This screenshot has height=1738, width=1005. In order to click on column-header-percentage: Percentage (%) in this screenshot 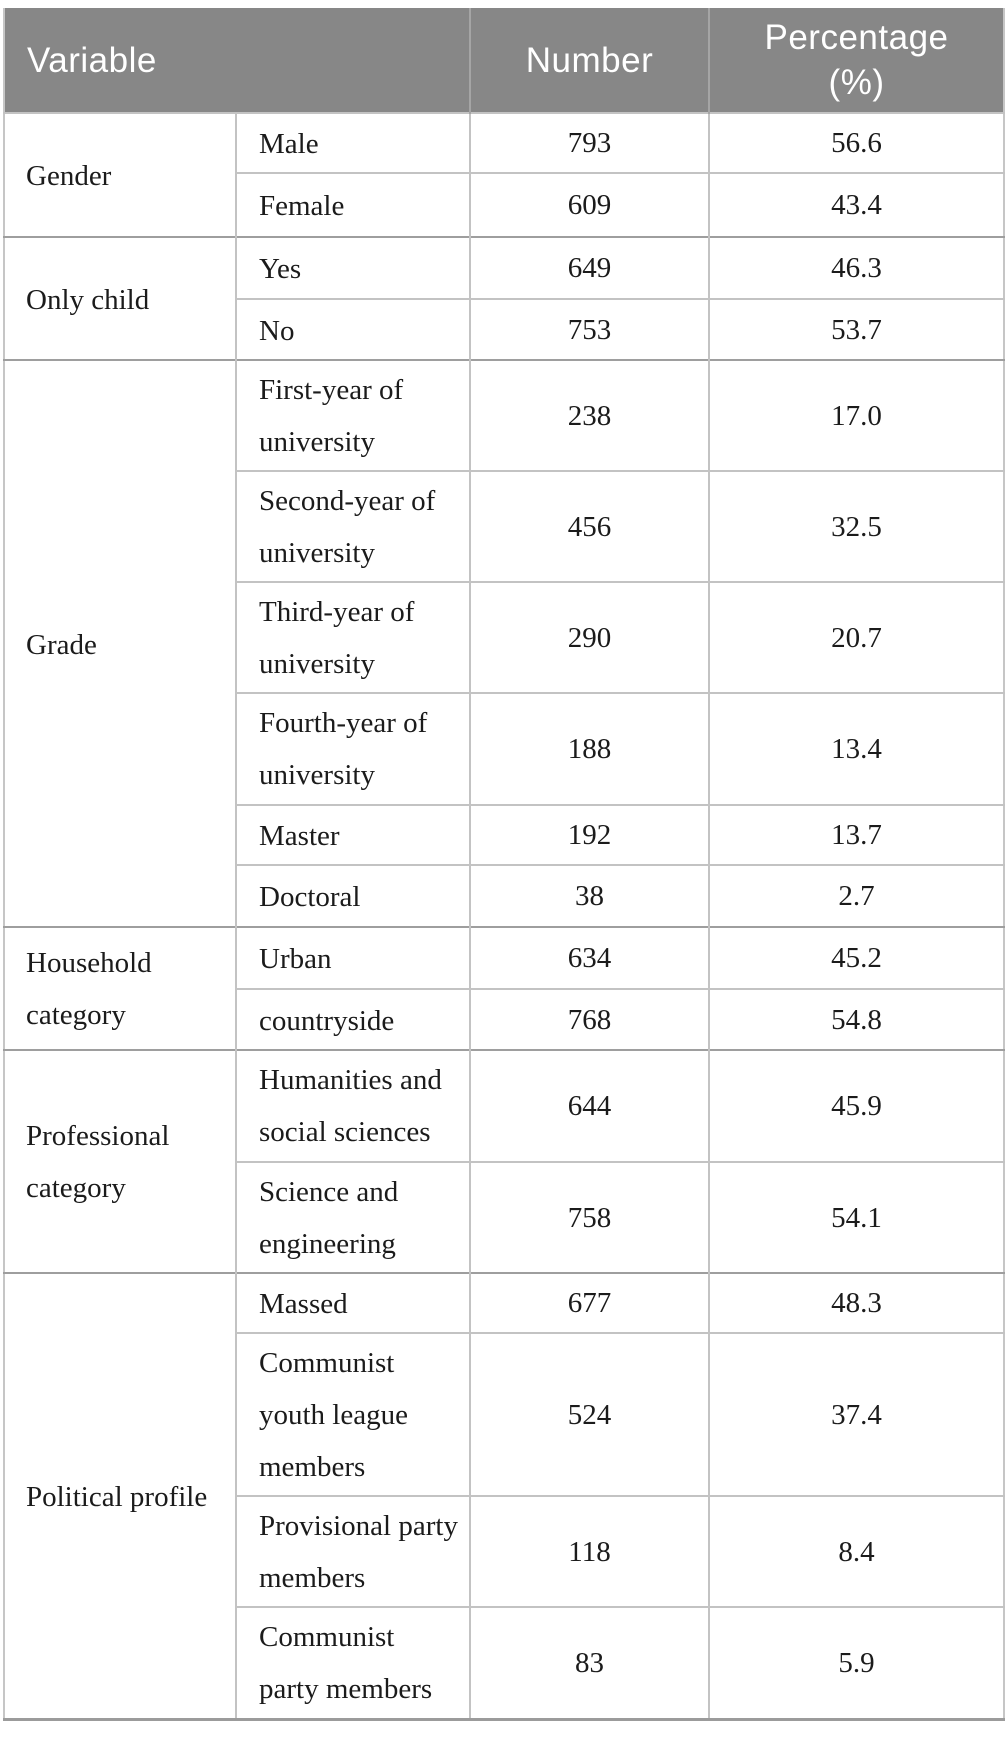, I will do `click(856, 60)`.